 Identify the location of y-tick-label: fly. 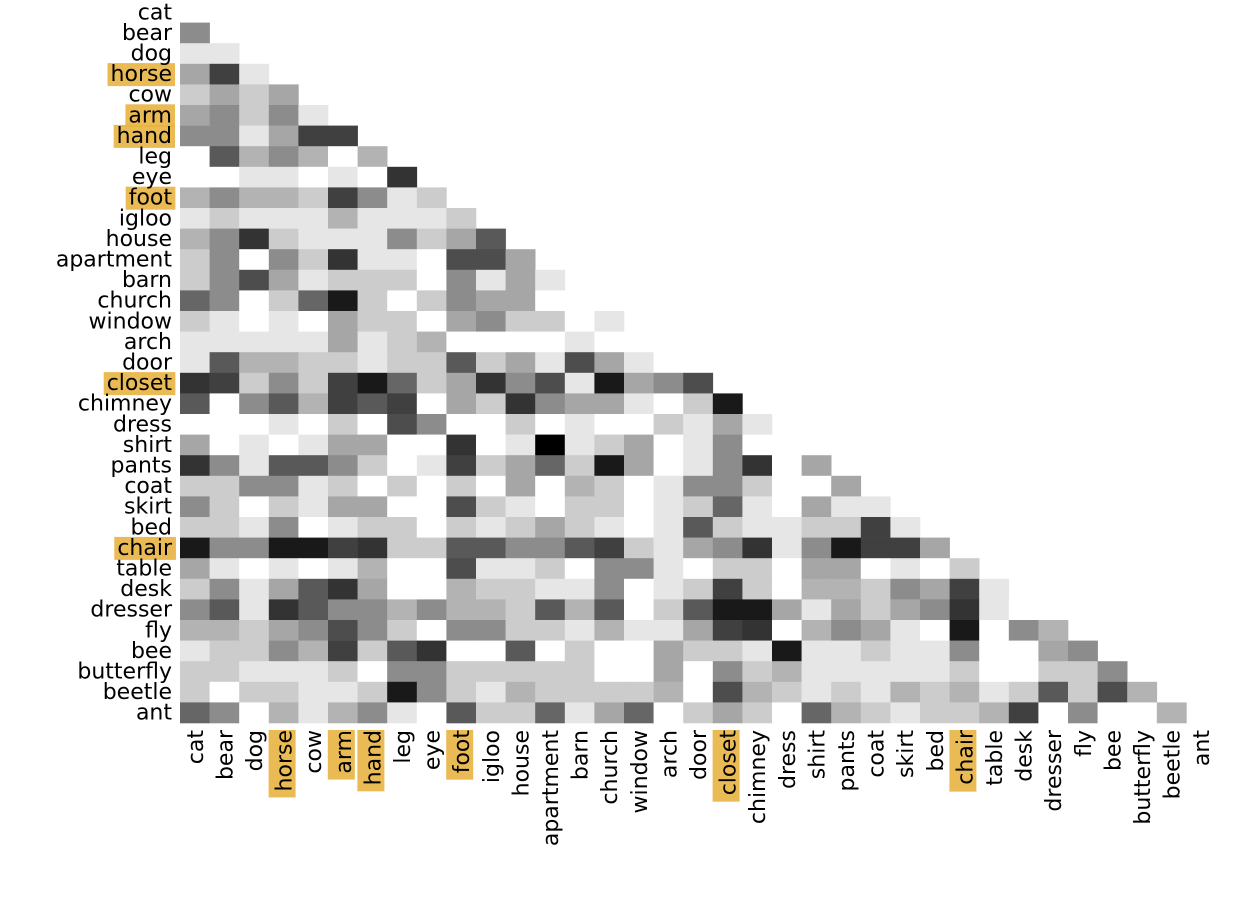
(158, 630).